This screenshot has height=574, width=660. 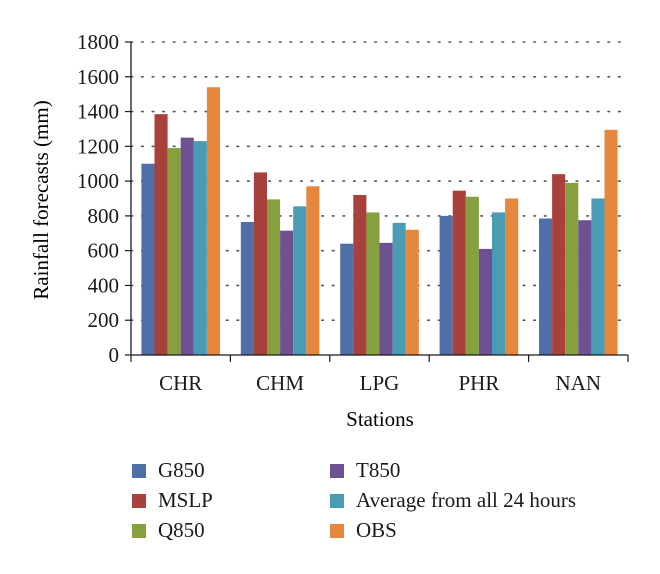 What do you see at coordinates (213, 221) in the screenshot?
I see `bar-chr-obs` at bounding box center [213, 221].